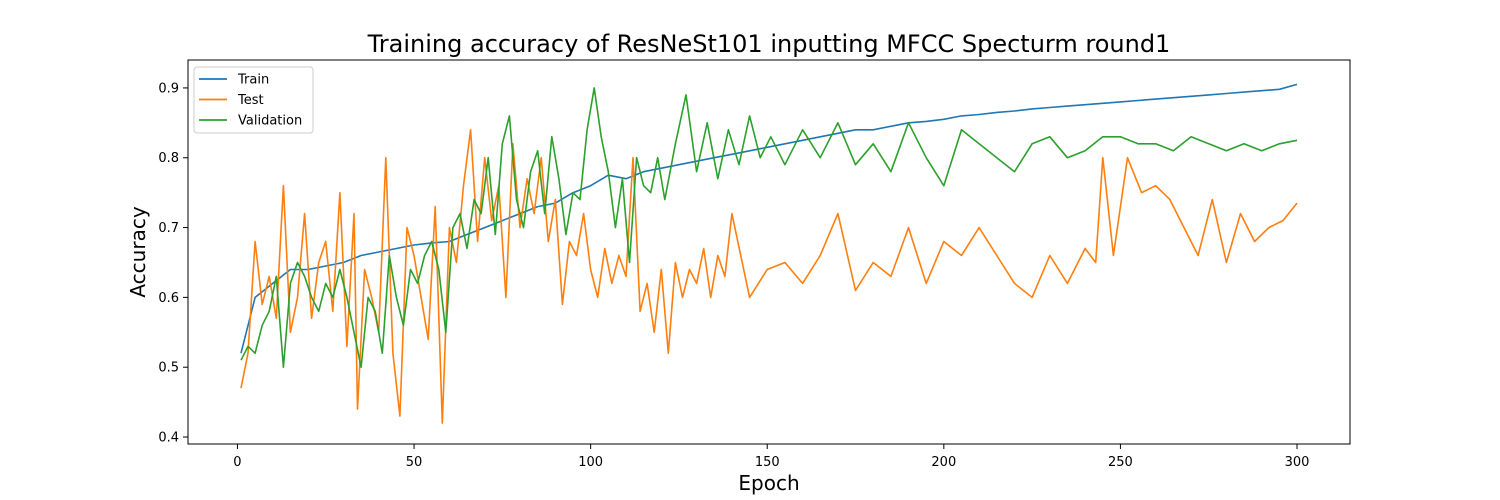 Image resolution: width=1500 pixels, height=500 pixels. What do you see at coordinates (1297, 462) in the screenshot?
I see `x-tick-label: 300` at bounding box center [1297, 462].